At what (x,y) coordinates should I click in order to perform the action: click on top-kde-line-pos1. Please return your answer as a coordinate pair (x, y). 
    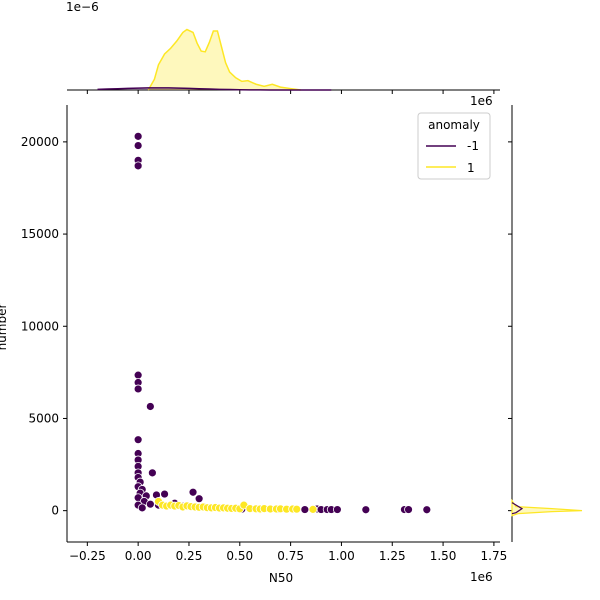
    Looking at the image, I should click on (224, 59).